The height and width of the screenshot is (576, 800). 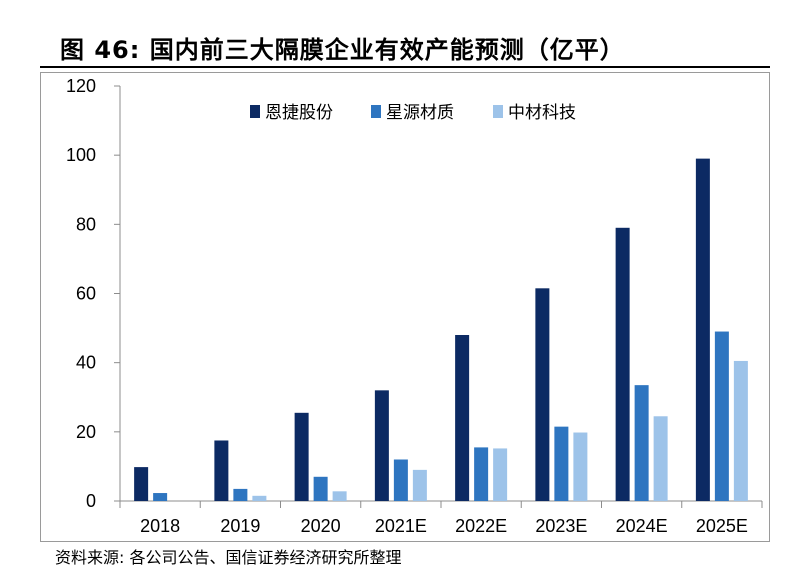 What do you see at coordinates (81, 86) in the screenshot?
I see `y-tick-label: 120` at bounding box center [81, 86].